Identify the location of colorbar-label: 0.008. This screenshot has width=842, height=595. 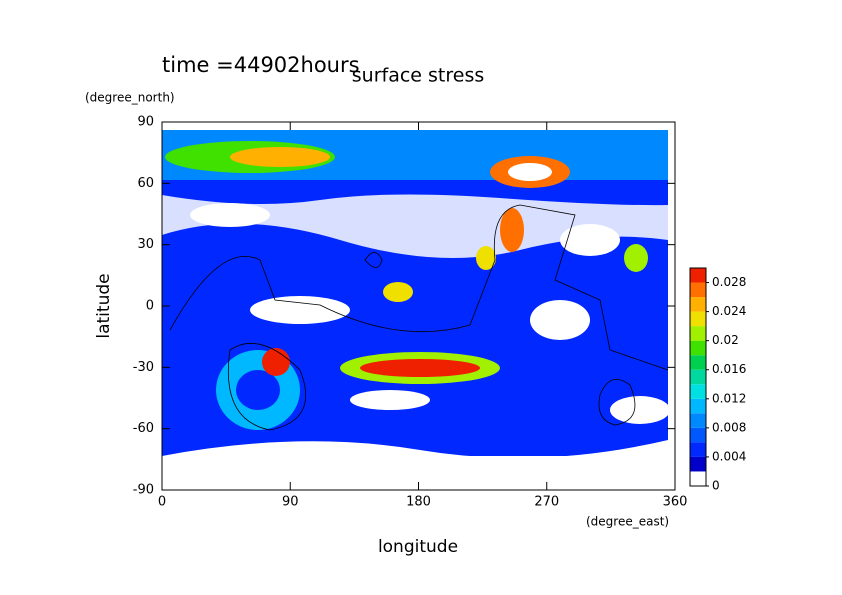
(729, 427).